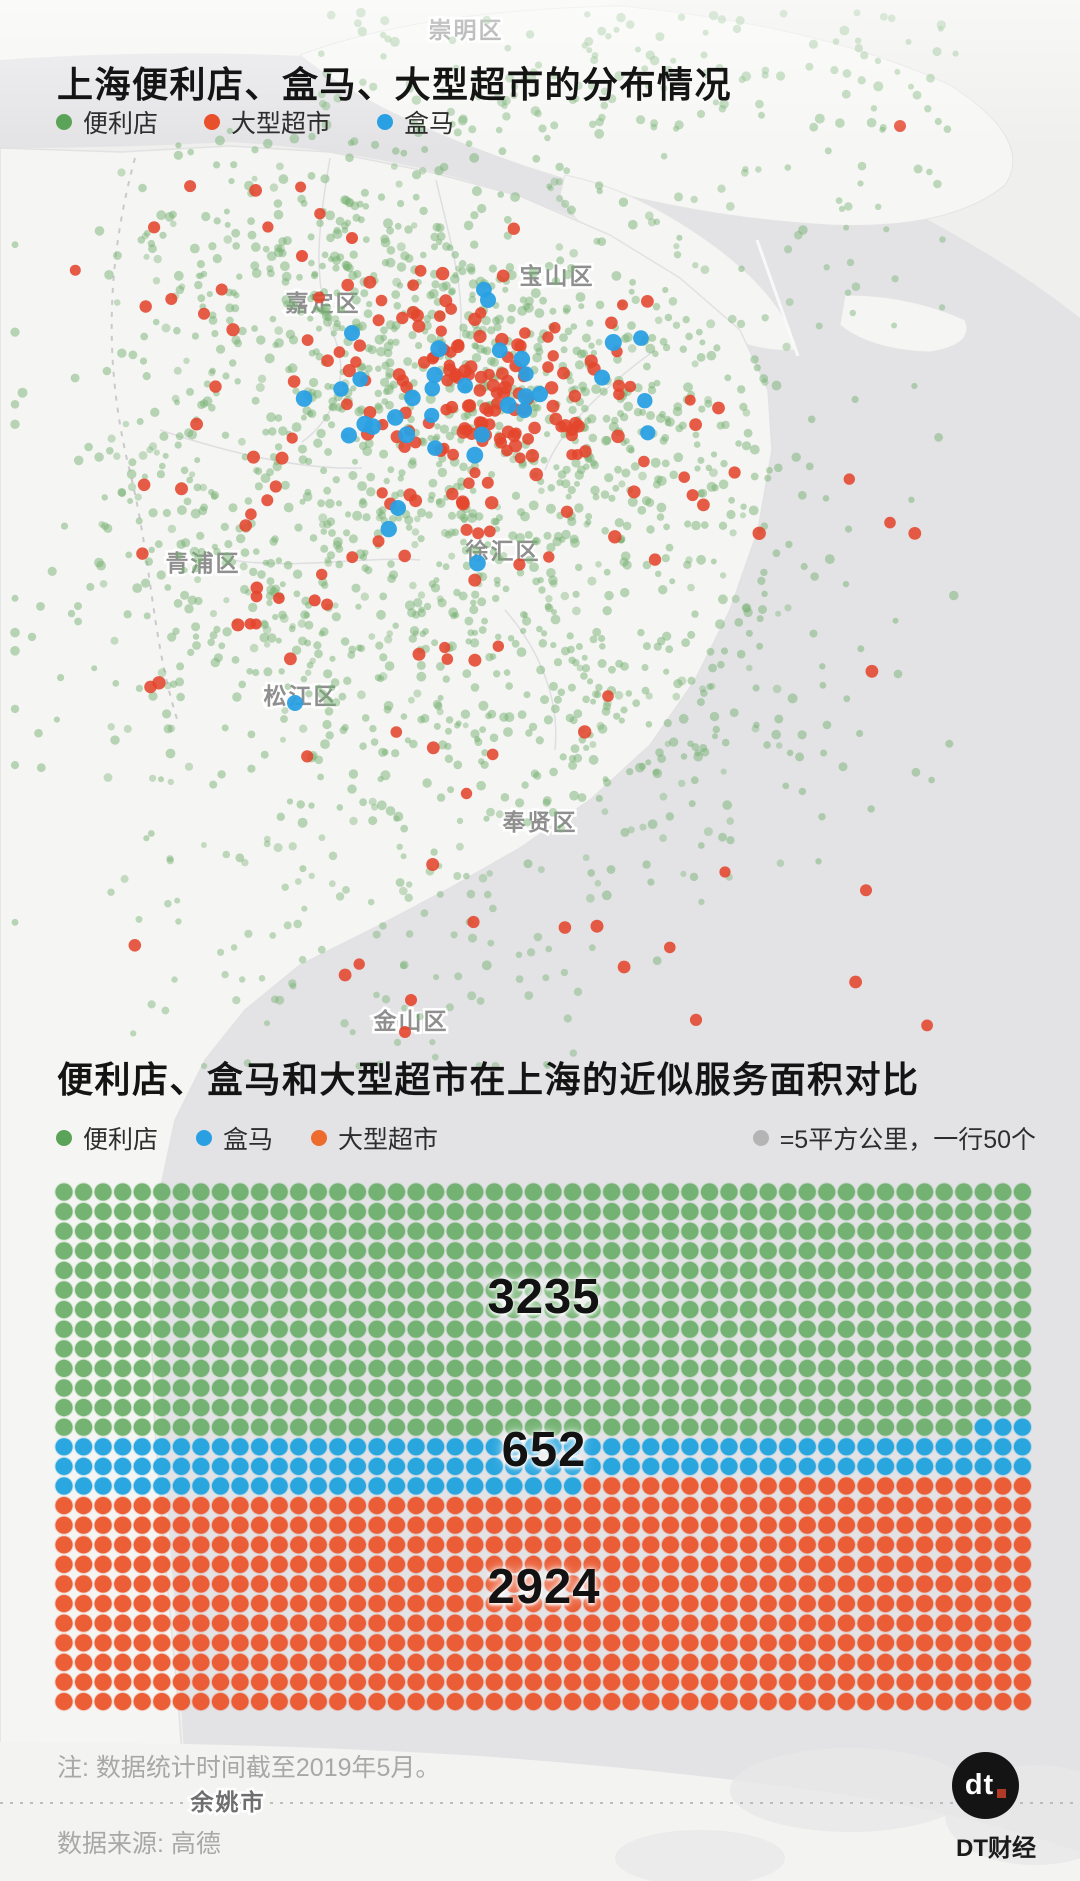 This screenshot has width=1080, height=1881. Describe the element at coordinates (64, 1138) in the screenshot. I see `legend-dot-icon` at that location.